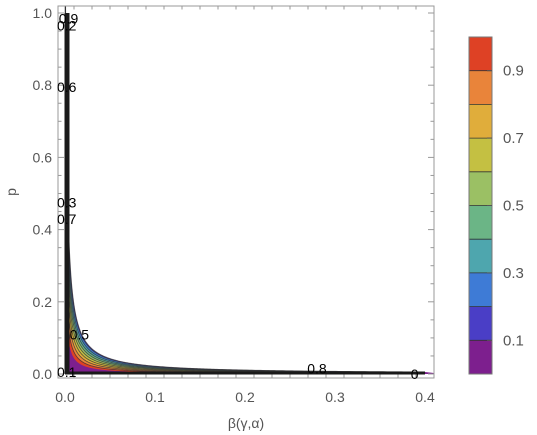  I want to click on contour-label: 0.5, so click(80, 334).